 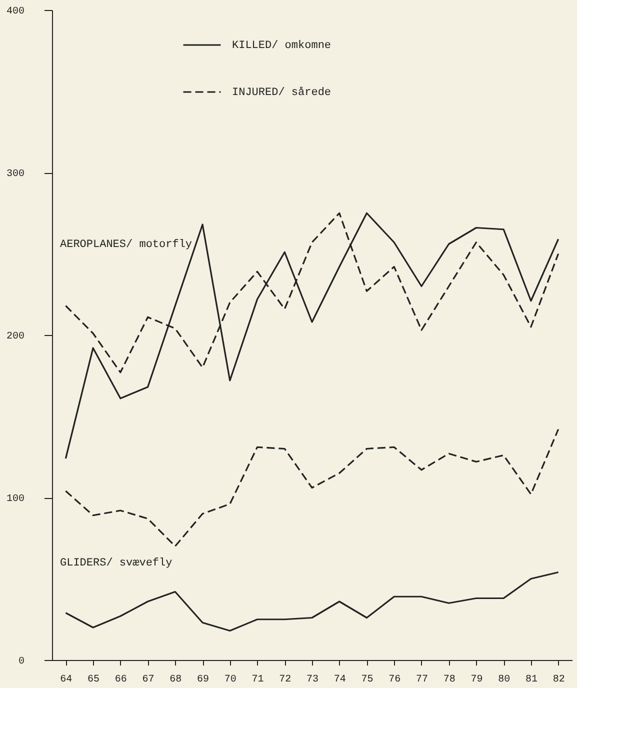 What do you see at coordinates (66, 680) in the screenshot?
I see `x-tick-label: 64` at bounding box center [66, 680].